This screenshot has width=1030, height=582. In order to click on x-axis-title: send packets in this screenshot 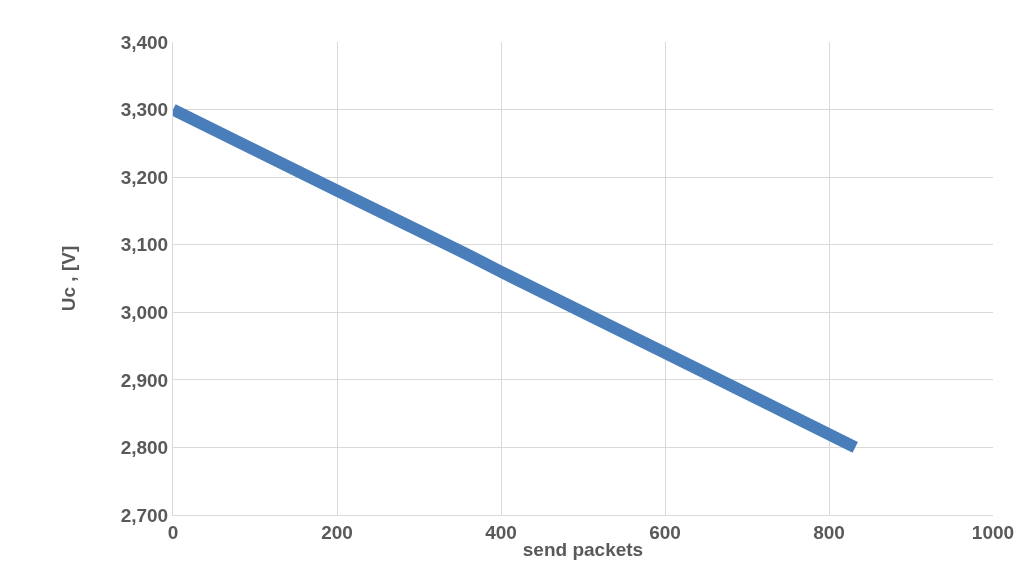, I will do `click(583, 549)`.